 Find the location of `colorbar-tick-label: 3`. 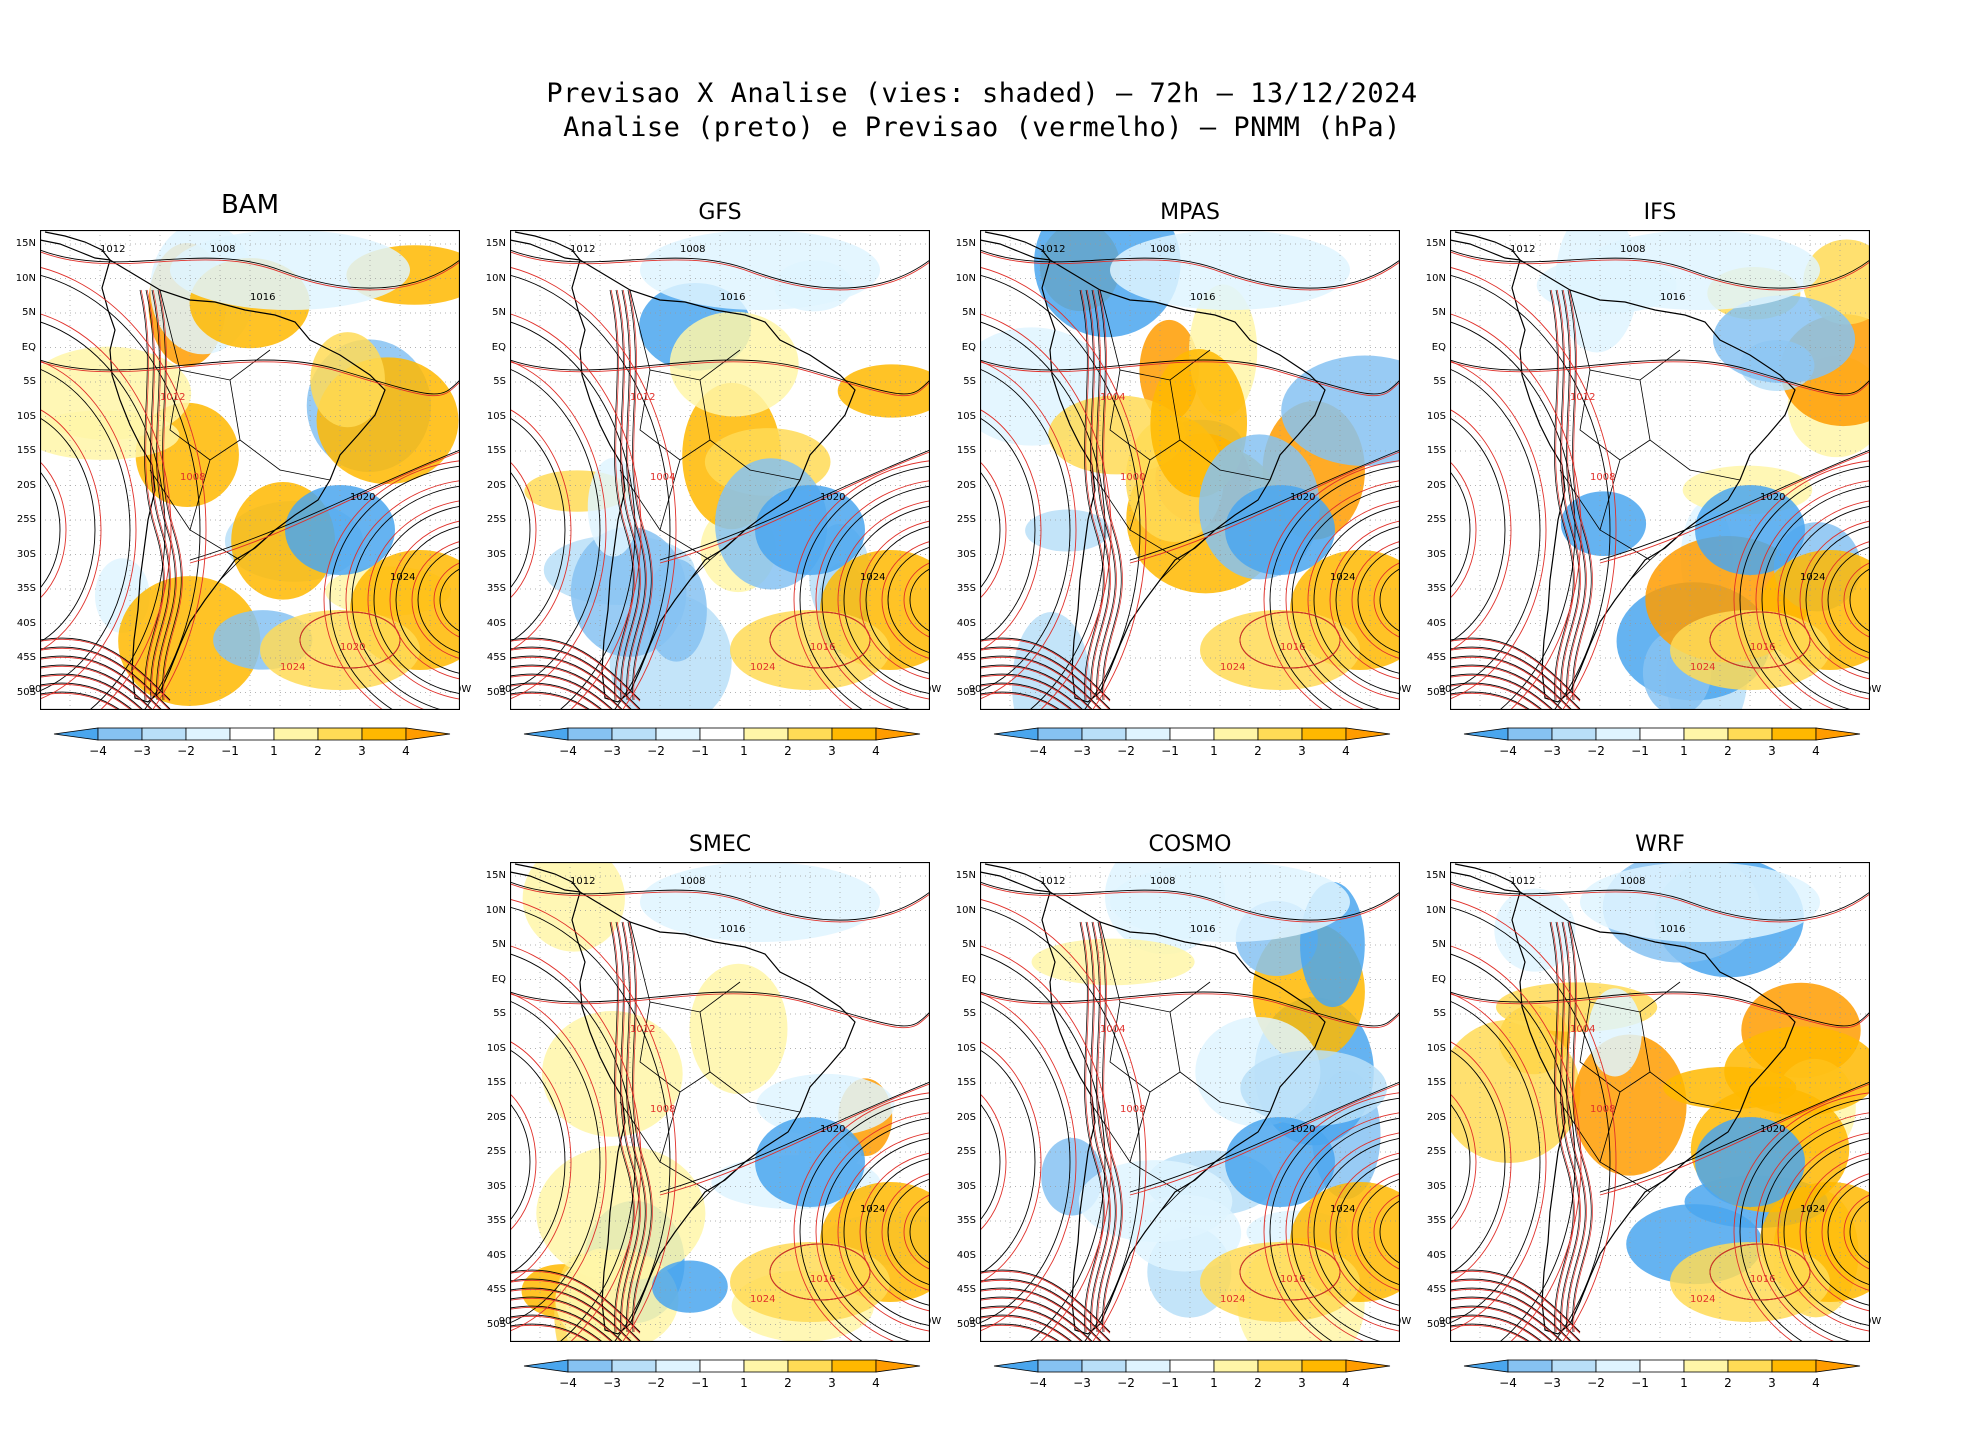

colorbar-tick-label: 3 is located at coordinates (1302, 751).